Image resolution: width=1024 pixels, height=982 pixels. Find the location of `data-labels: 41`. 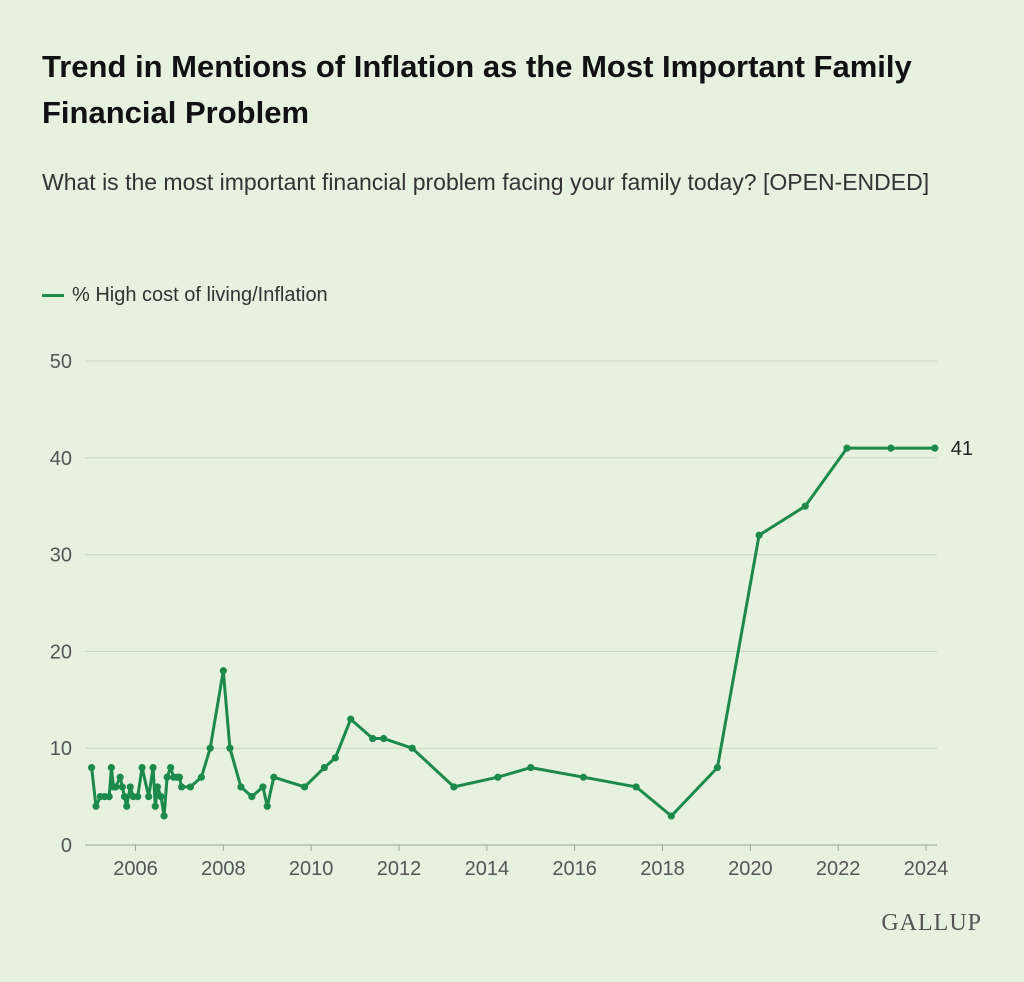

data-labels: 41 is located at coordinates (962, 449).